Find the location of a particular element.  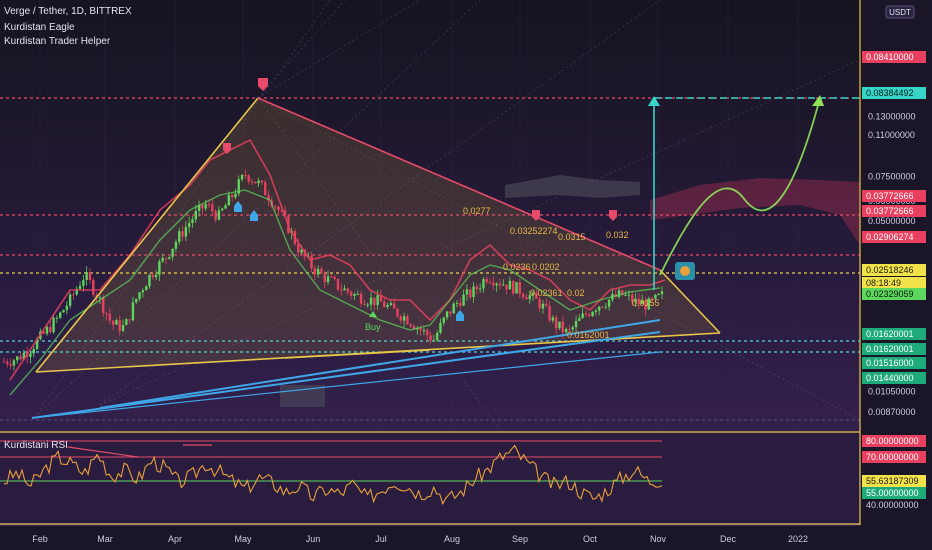

rsi-divergence-arrows is located at coordinates (139, 451).